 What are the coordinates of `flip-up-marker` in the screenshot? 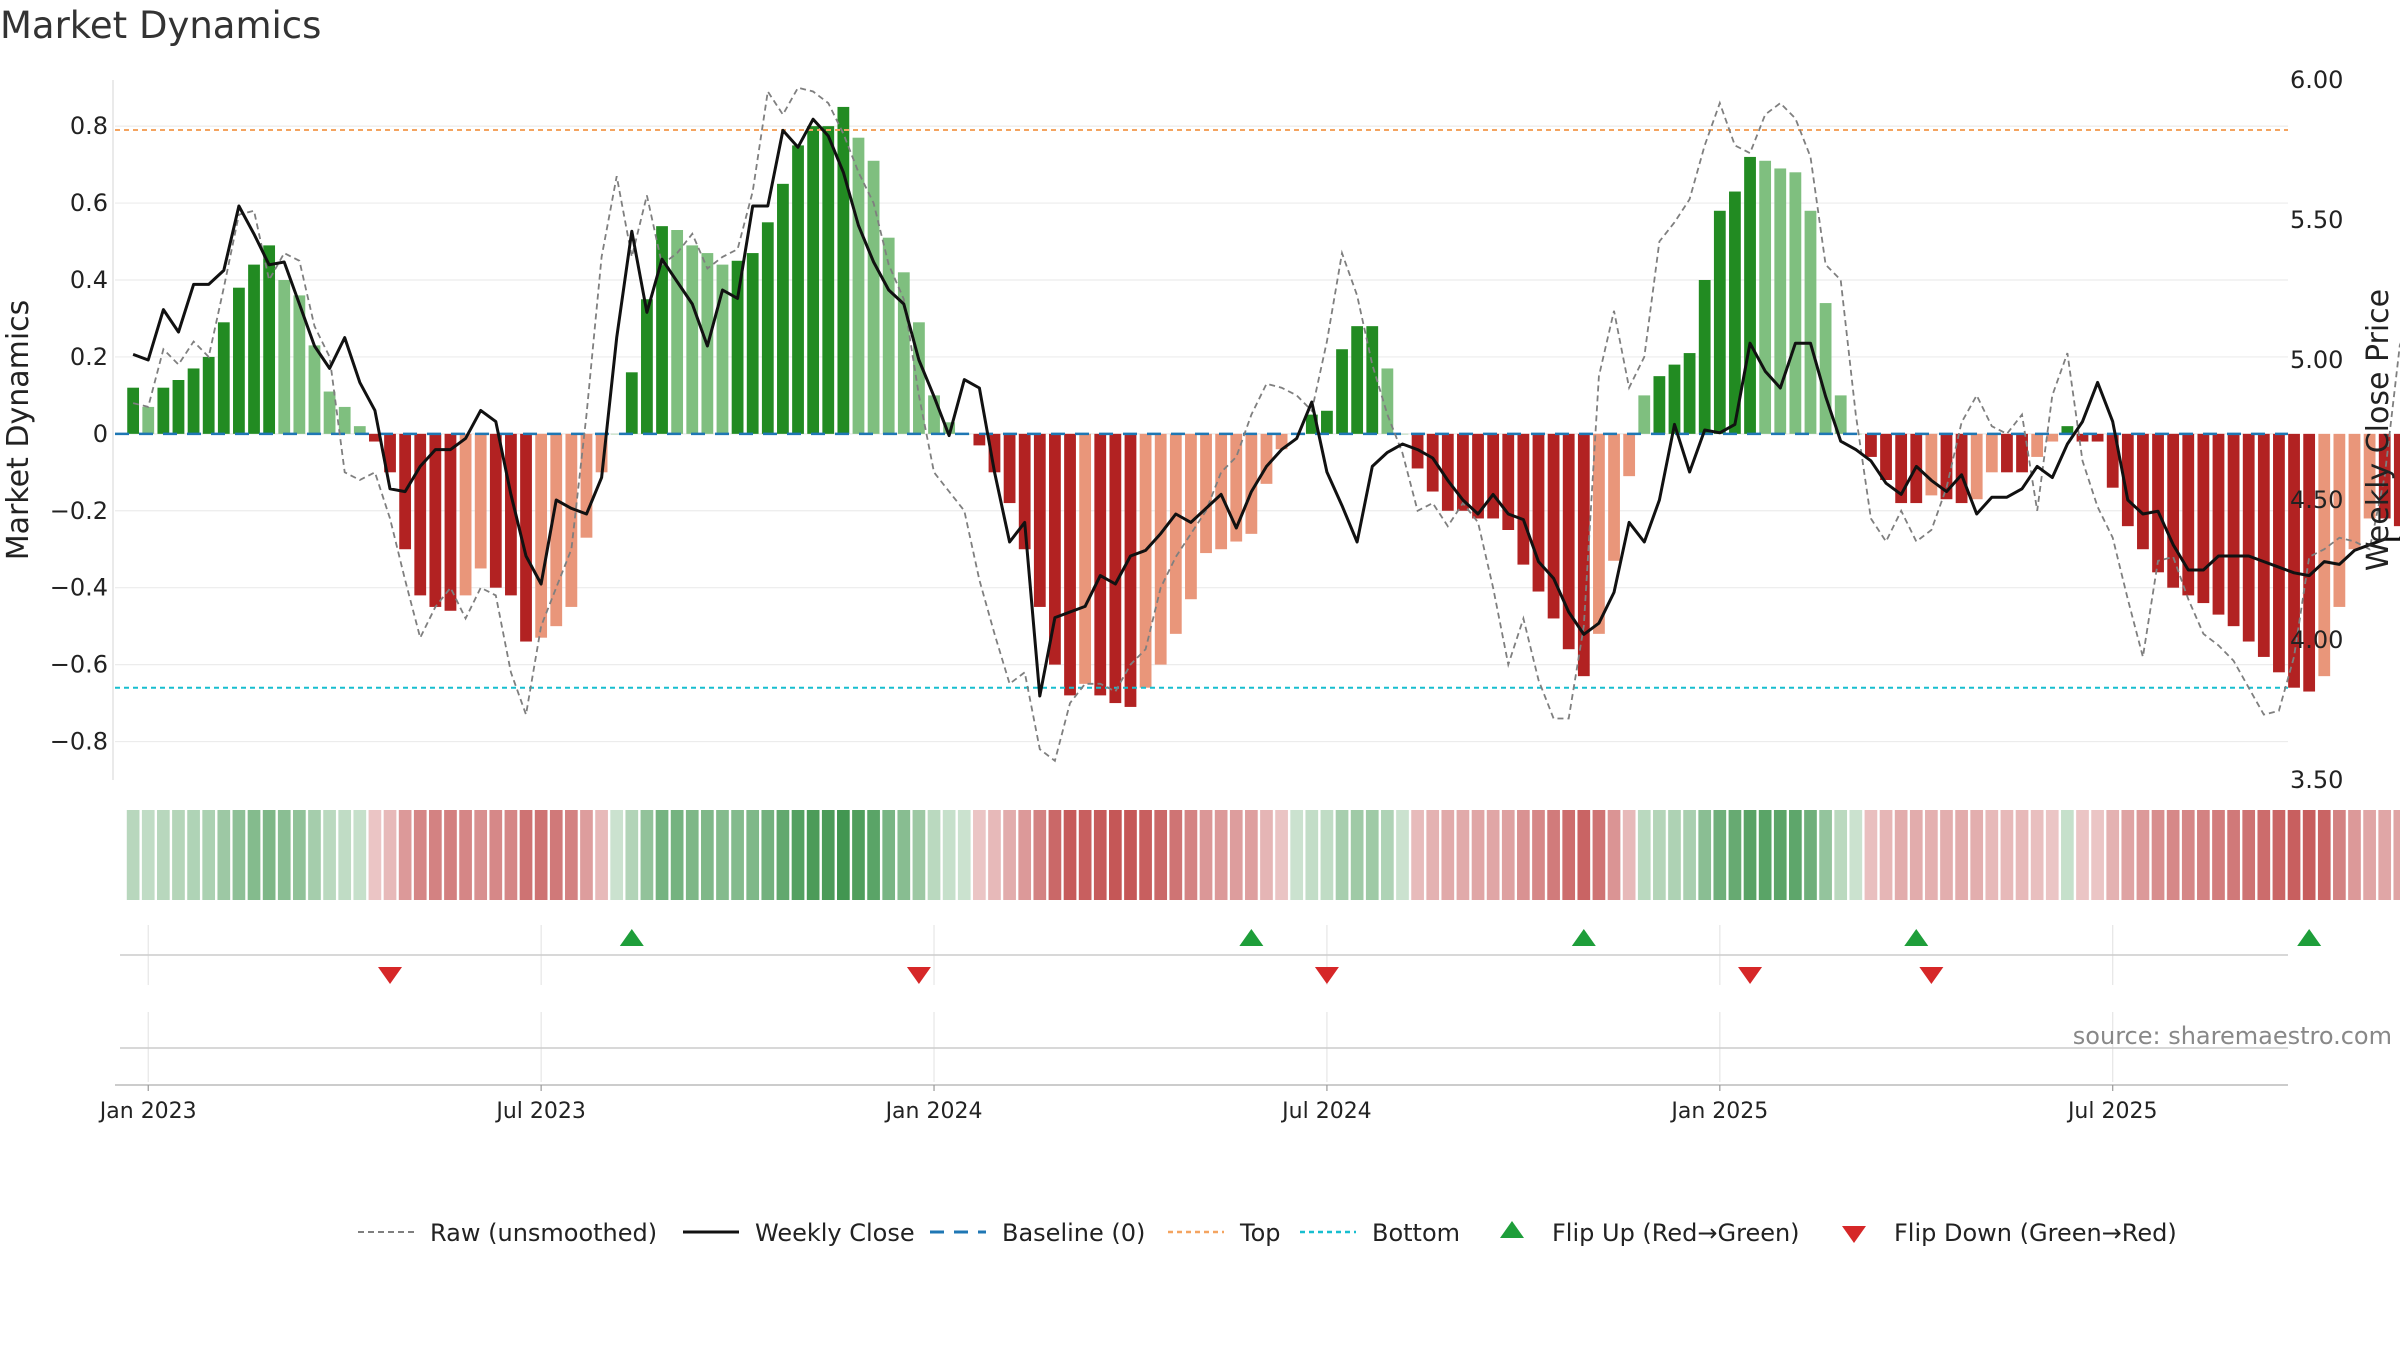 It's located at (631, 937).